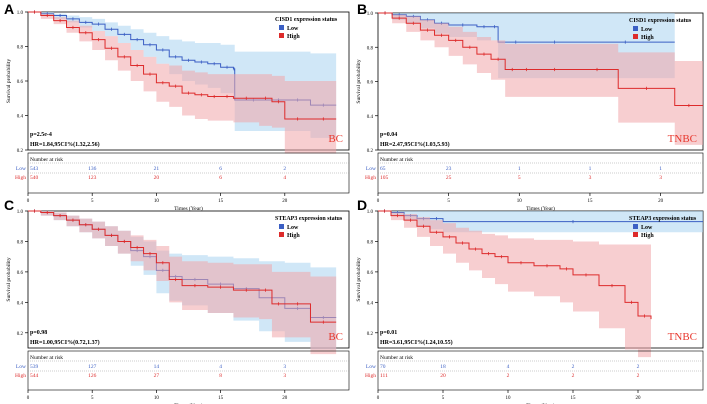 The width and height of the screenshot is (707, 404). I want to click on cohort-tag: TNBC, so click(682, 139).